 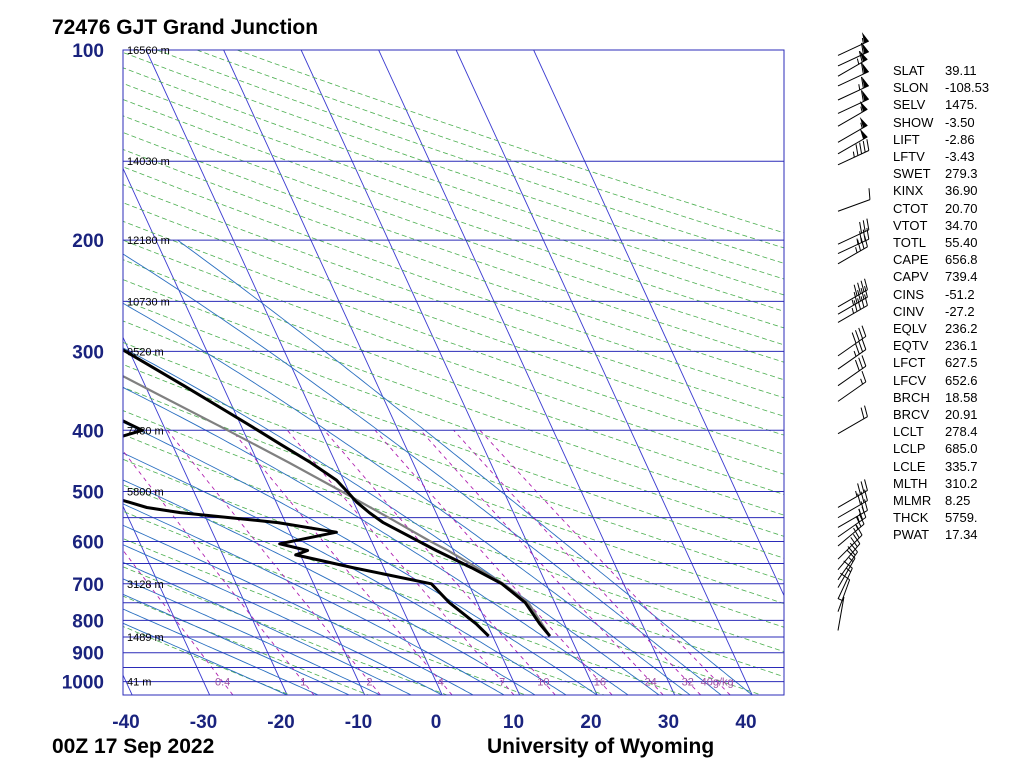 What do you see at coordinates (222, 683) in the screenshot?
I see `mixing-ratio-label: 0.4` at bounding box center [222, 683].